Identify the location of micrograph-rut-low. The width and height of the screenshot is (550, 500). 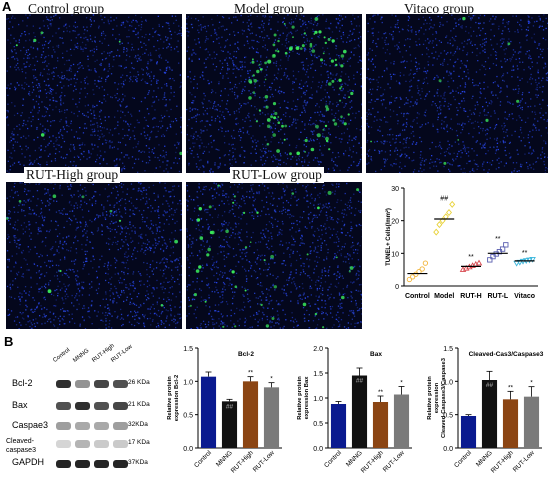
(274, 255).